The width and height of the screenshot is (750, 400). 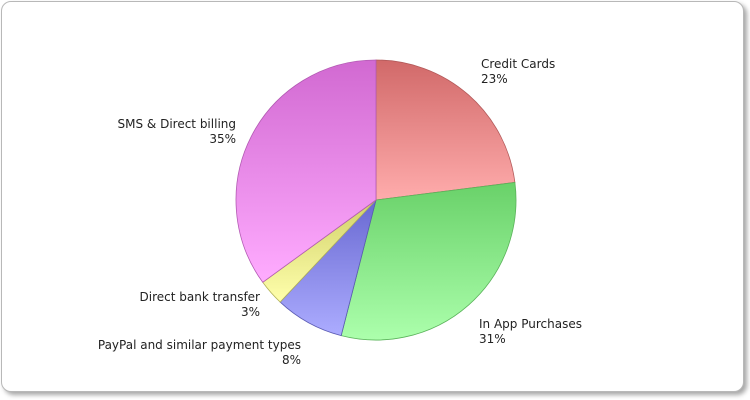 What do you see at coordinates (530, 324) in the screenshot?
I see `slice-label: In App Purchases` at bounding box center [530, 324].